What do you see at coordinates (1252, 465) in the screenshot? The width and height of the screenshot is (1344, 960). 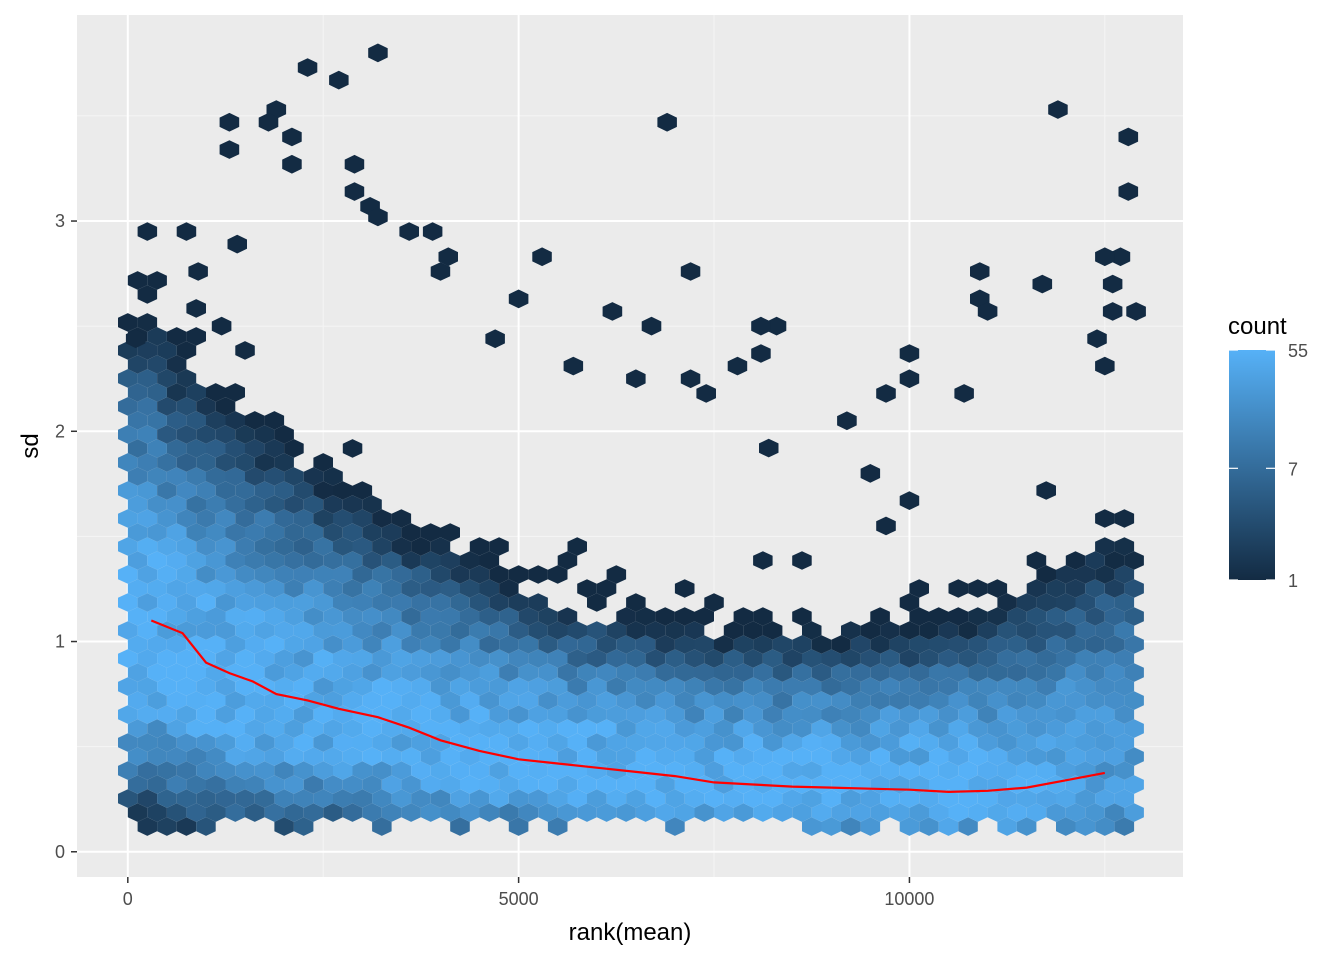 I see `legend-colorbar` at bounding box center [1252, 465].